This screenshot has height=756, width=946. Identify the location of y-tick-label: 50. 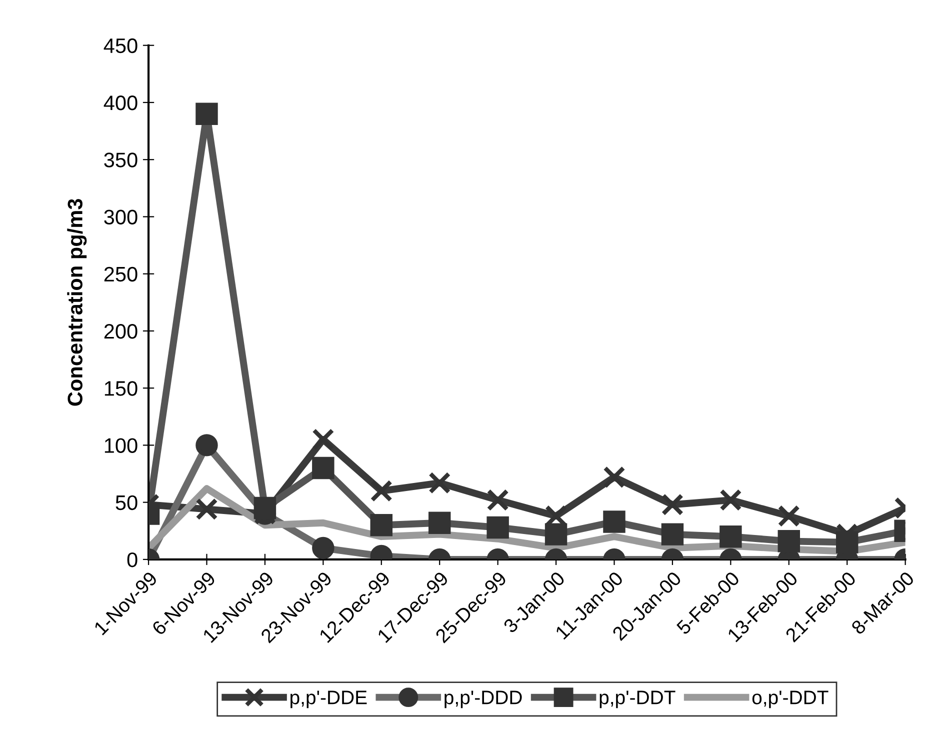
(127, 502).